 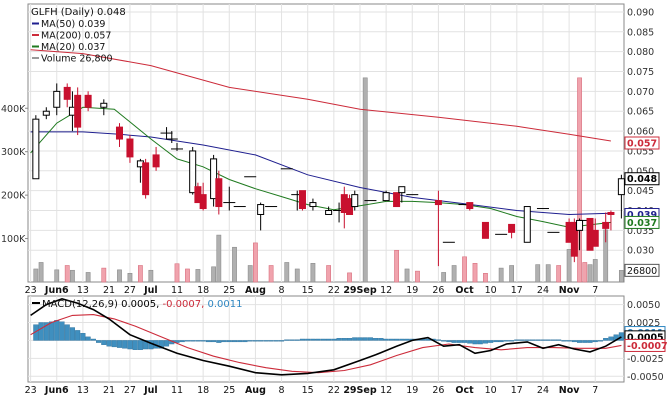 What do you see at coordinates (109, 390) in the screenshot?
I see `macd-x-tick-label: 21` at bounding box center [109, 390].